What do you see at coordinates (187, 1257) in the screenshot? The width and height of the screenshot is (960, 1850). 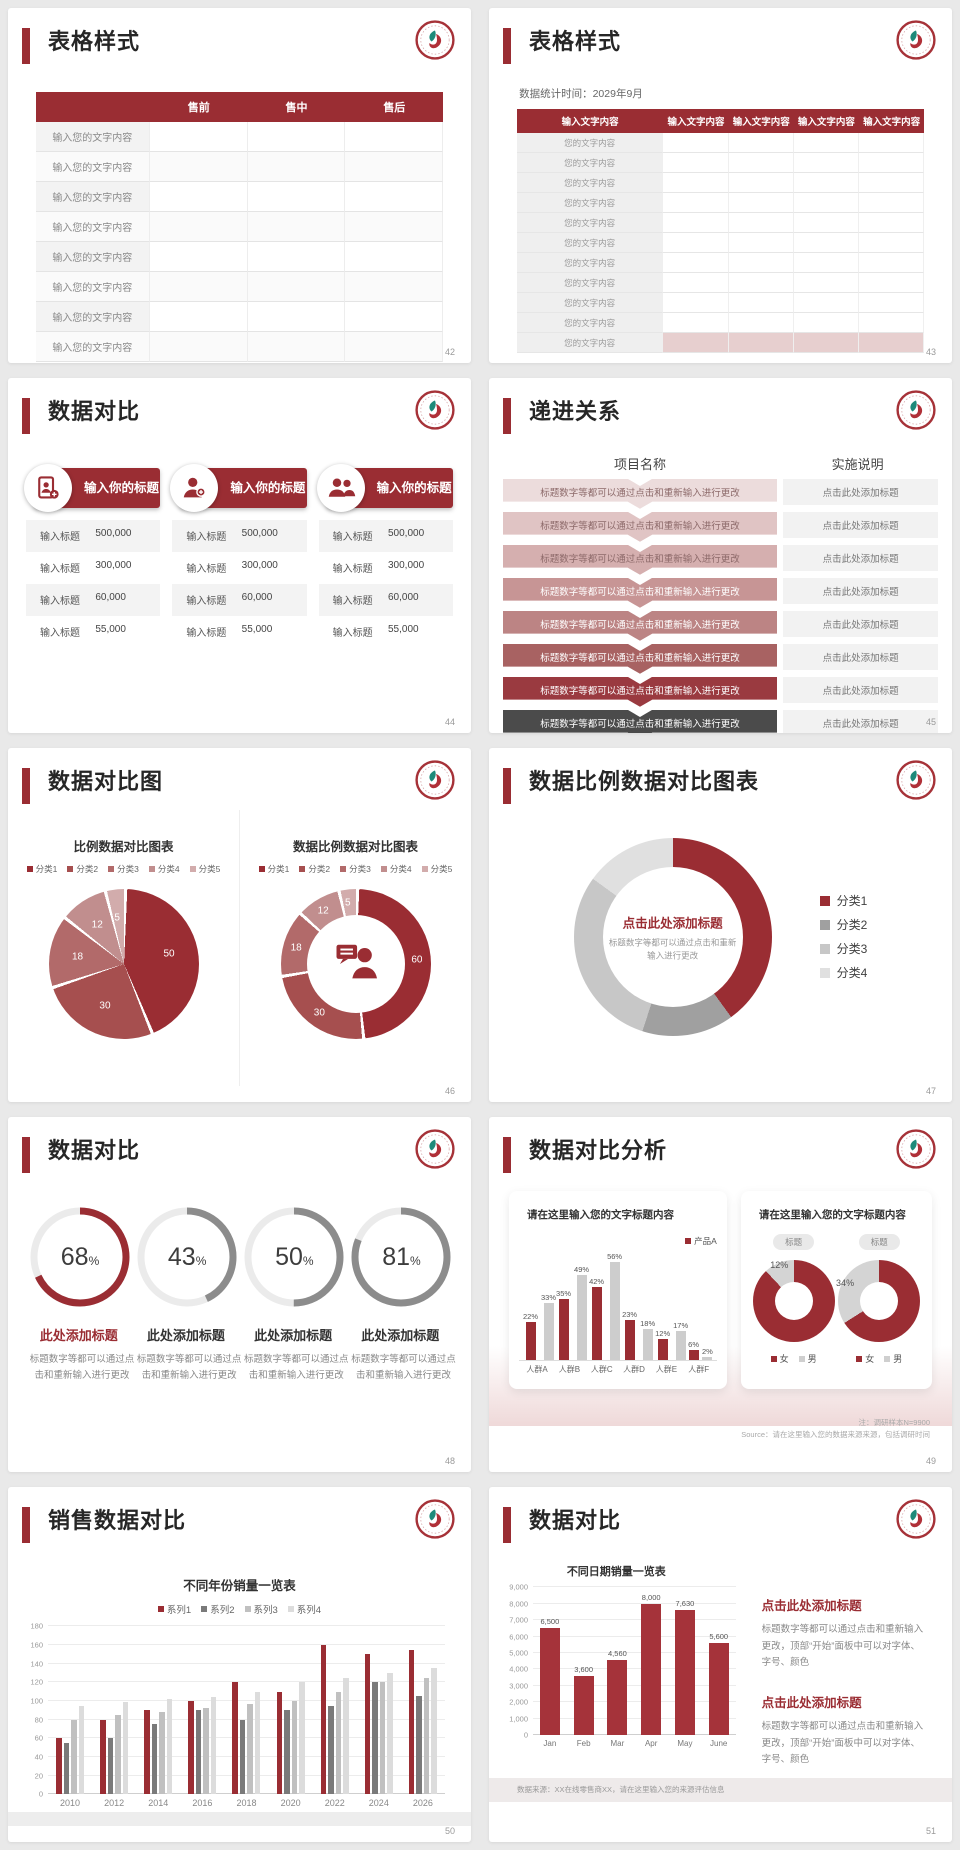 I see `gauge: 43%` at bounding box center [187, 1257].